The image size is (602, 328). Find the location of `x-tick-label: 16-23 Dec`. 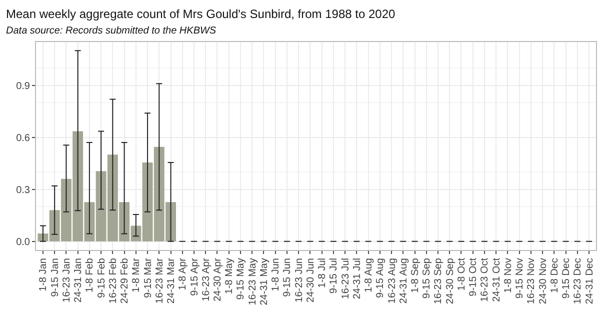

x-tick-label: 16-23 Dec is located at coordinates (578, 281).